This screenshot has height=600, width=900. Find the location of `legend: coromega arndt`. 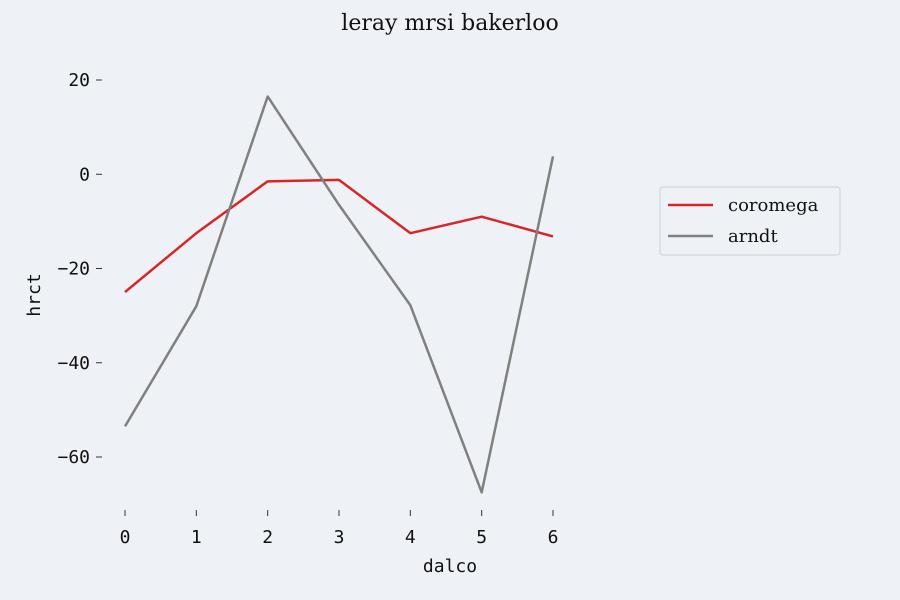

legend: coromega arndt is located at coordinates (750, 221).